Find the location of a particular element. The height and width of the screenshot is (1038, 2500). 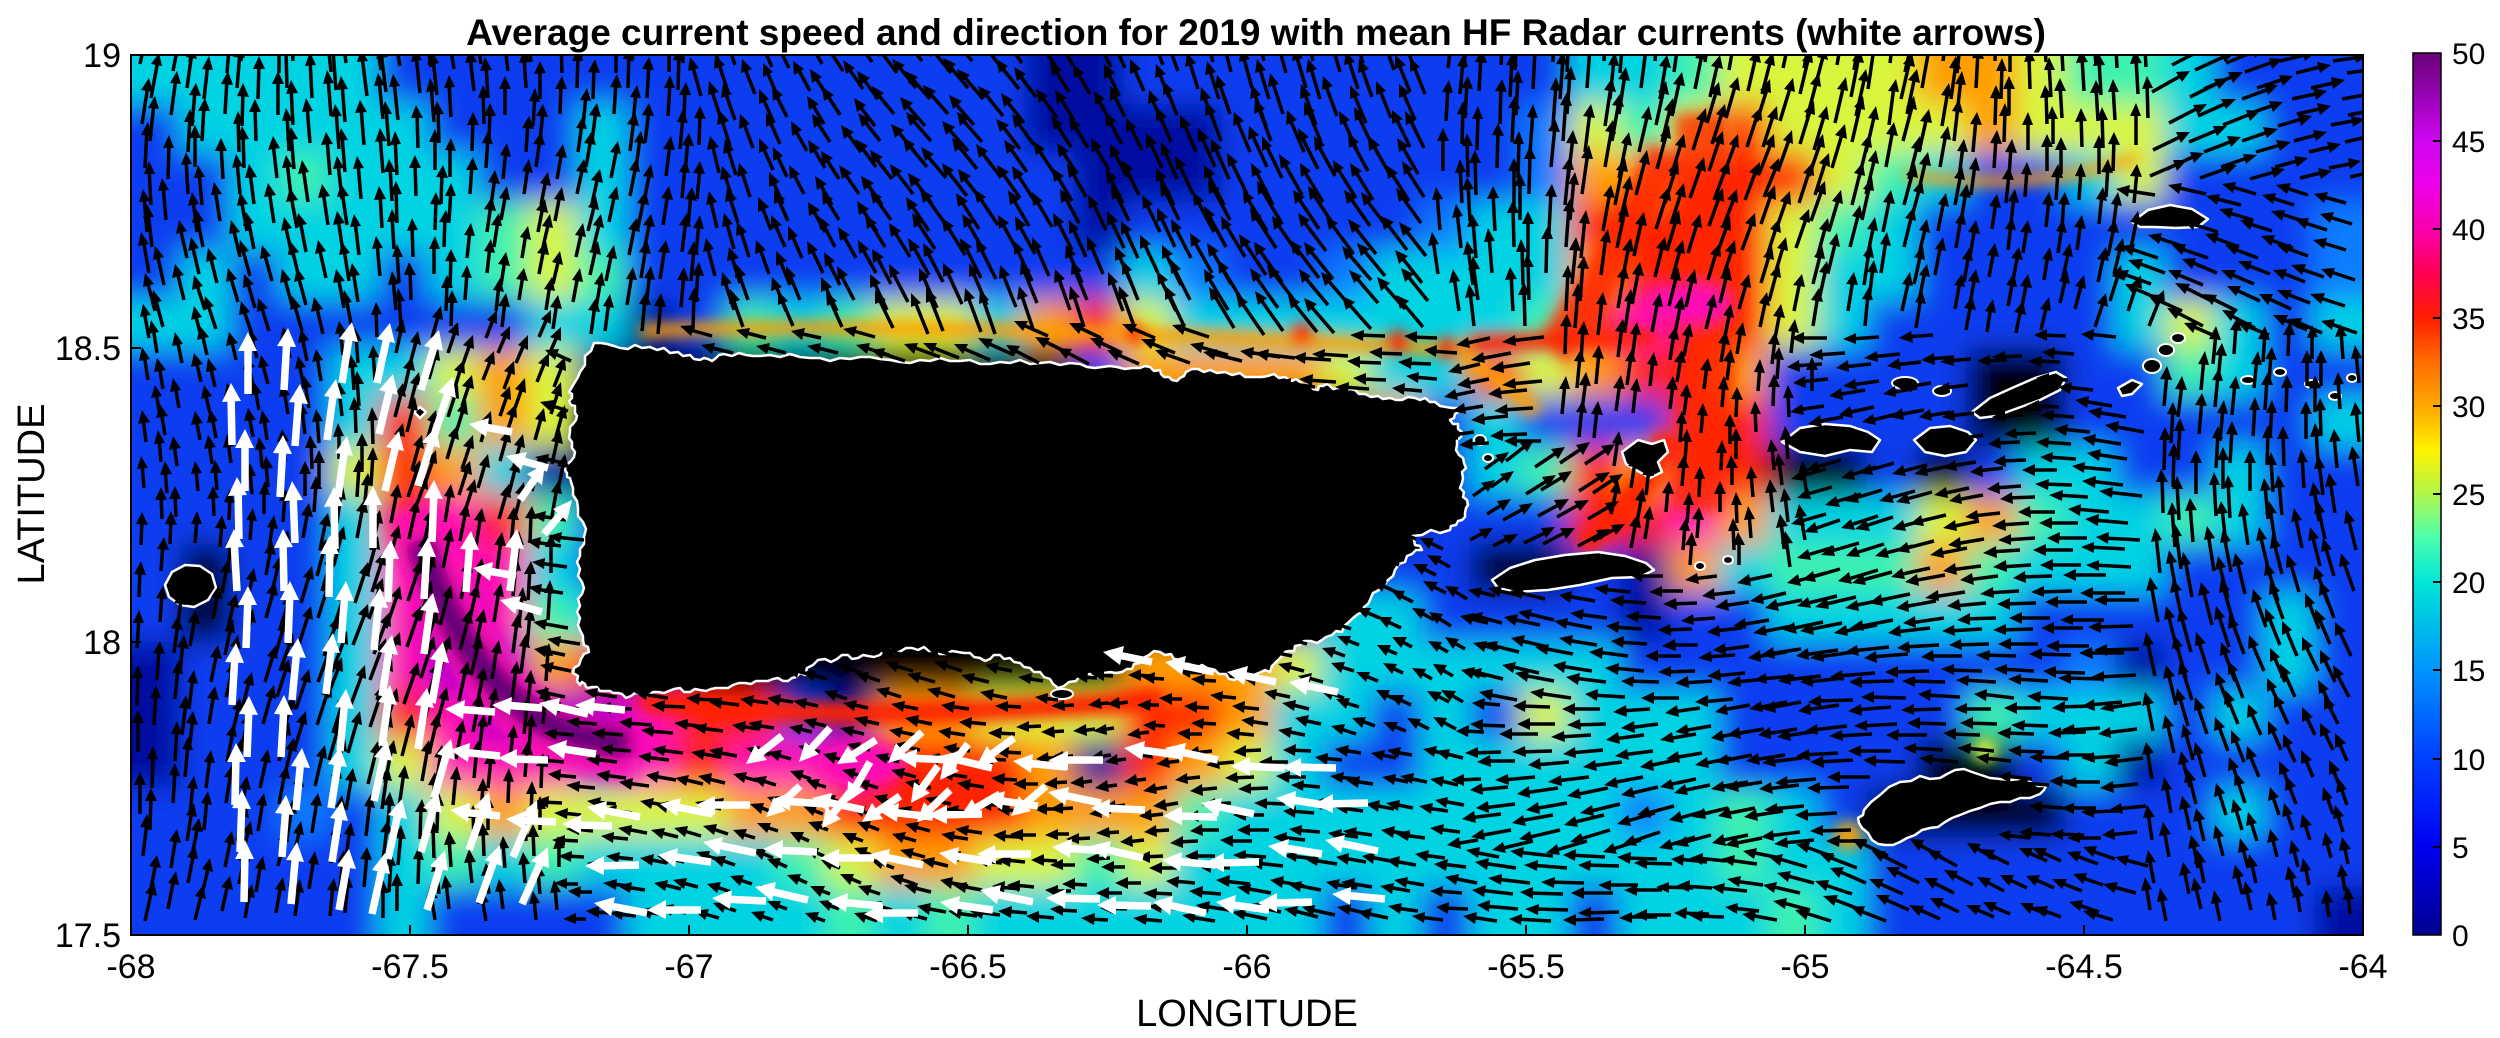

svg-text: 40 is located at coordinates (2468, 230).